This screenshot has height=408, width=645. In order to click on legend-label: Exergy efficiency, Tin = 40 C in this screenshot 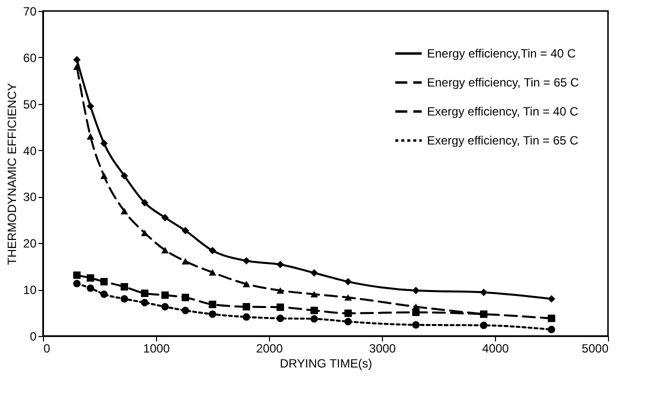, I will do `click(503, 111)`.